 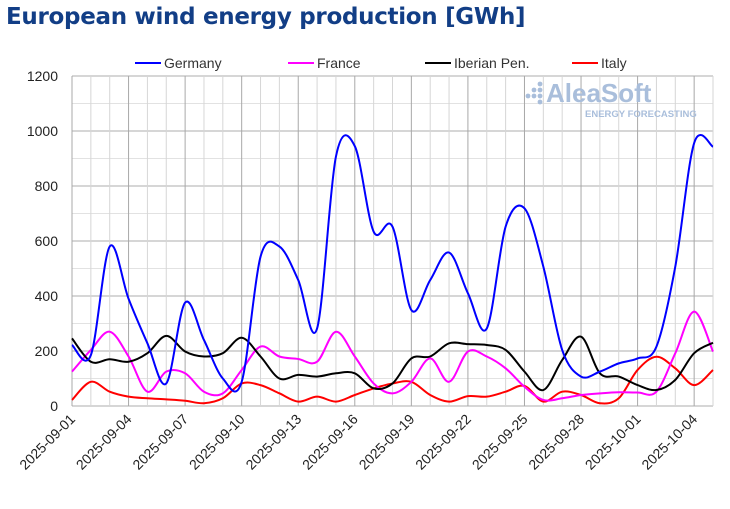 What do you see at coordinates (339, 63) in the screenshot?
I see `legend-label: France` at bounding box center [339, 63].